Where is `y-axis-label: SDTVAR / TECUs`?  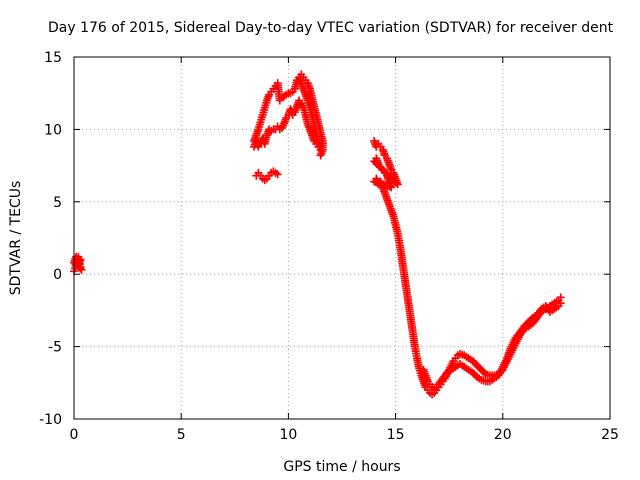
y-axis-label: SDTVAR / TECUs is located at coordinates (16, 238).